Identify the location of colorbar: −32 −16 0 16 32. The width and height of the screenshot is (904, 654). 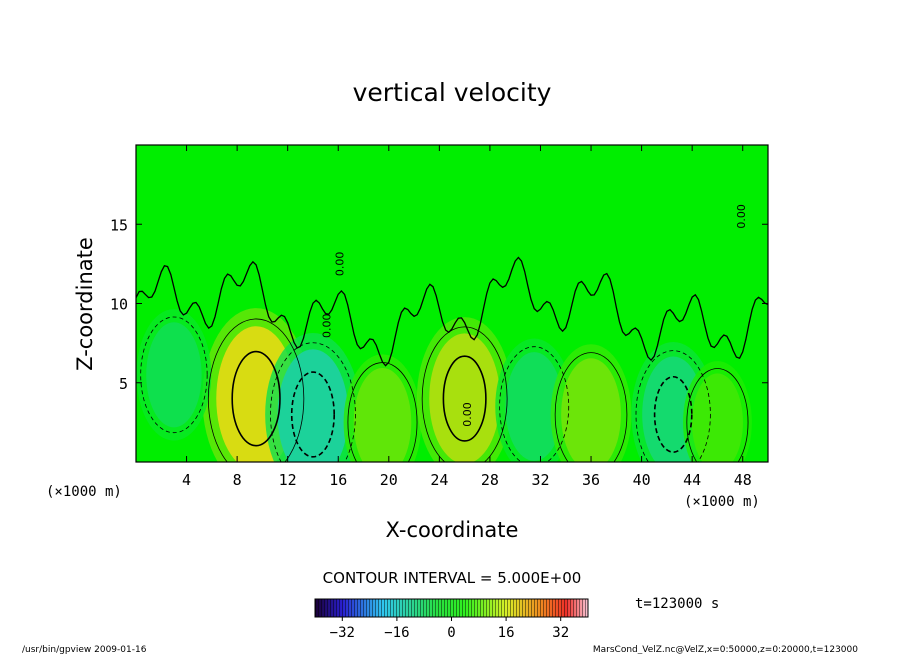
(451, 619).